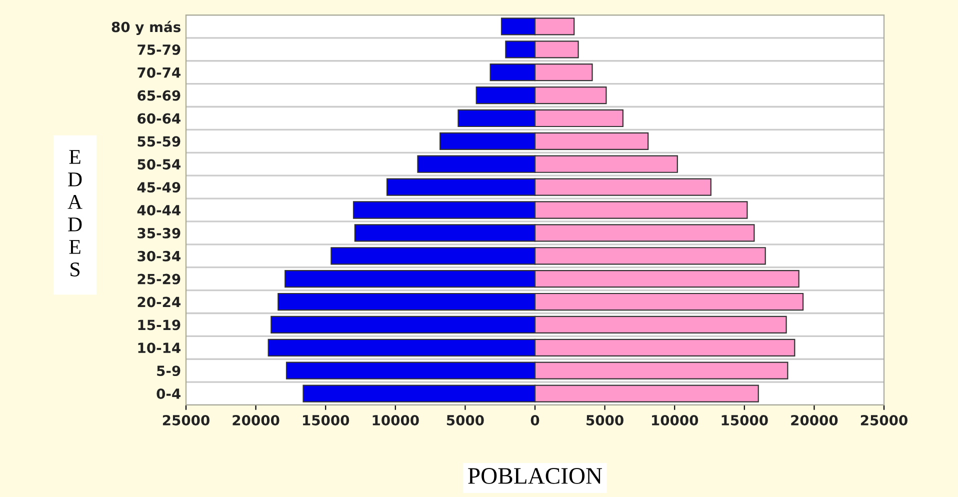 The height and width of the screenshot is (497, 958). What do you see at coordinates (159, 164) in the screenshot?
I see `y-tick-label: 50-54` at bounding box center [159, 164].